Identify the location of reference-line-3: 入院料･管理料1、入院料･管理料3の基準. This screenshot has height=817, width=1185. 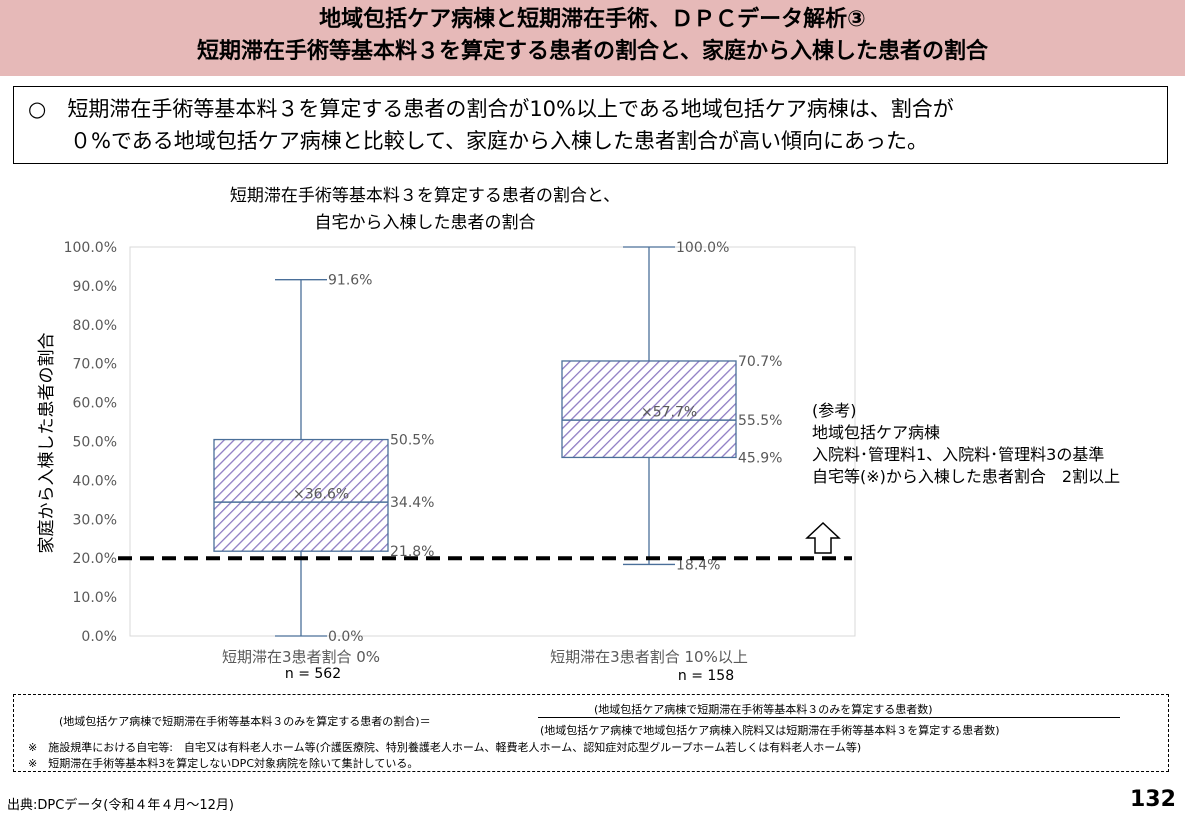
(958, 454).